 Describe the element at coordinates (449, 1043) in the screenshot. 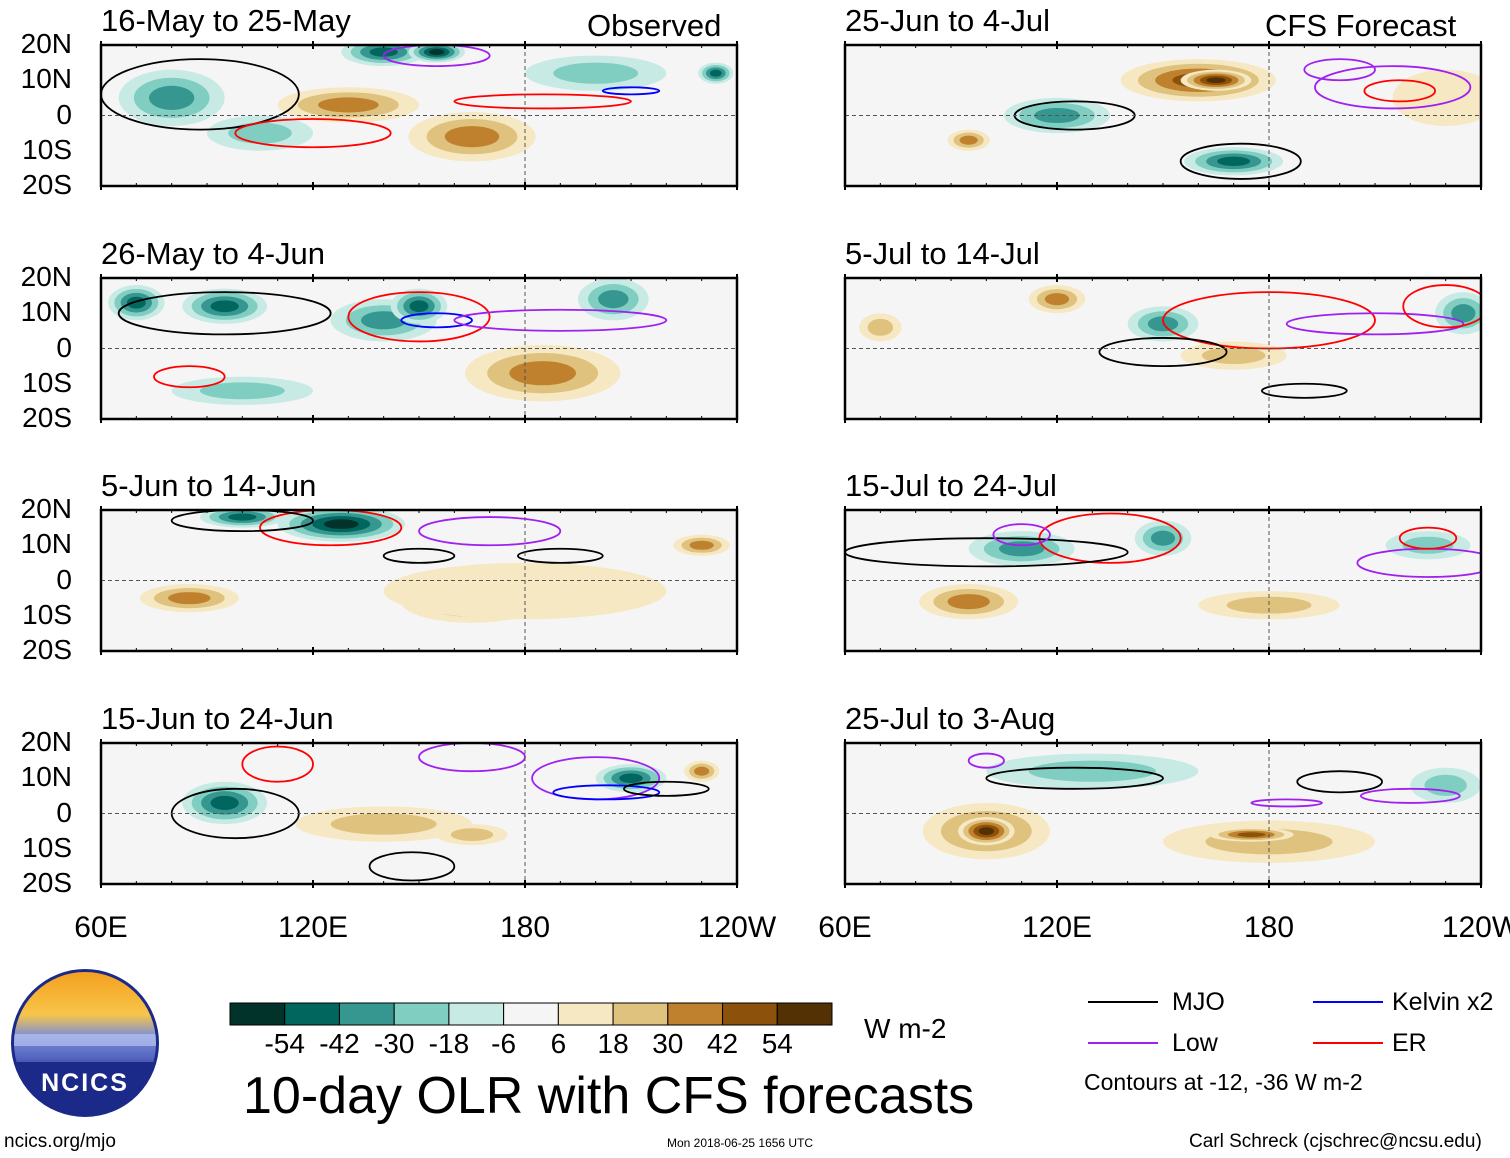

I see `colorbar-tick-label: -18` at that location.